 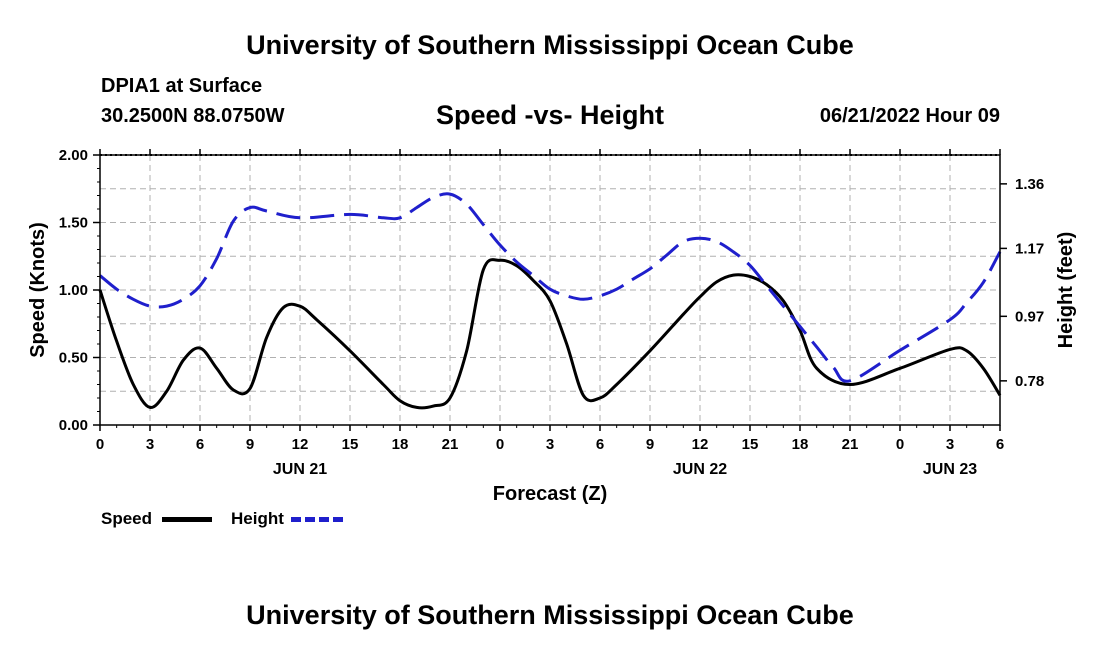 What do you see at coordinates (257, 518) in the screenshot?
I see `legend-height-label: Height` at bounding box center [257, 518].